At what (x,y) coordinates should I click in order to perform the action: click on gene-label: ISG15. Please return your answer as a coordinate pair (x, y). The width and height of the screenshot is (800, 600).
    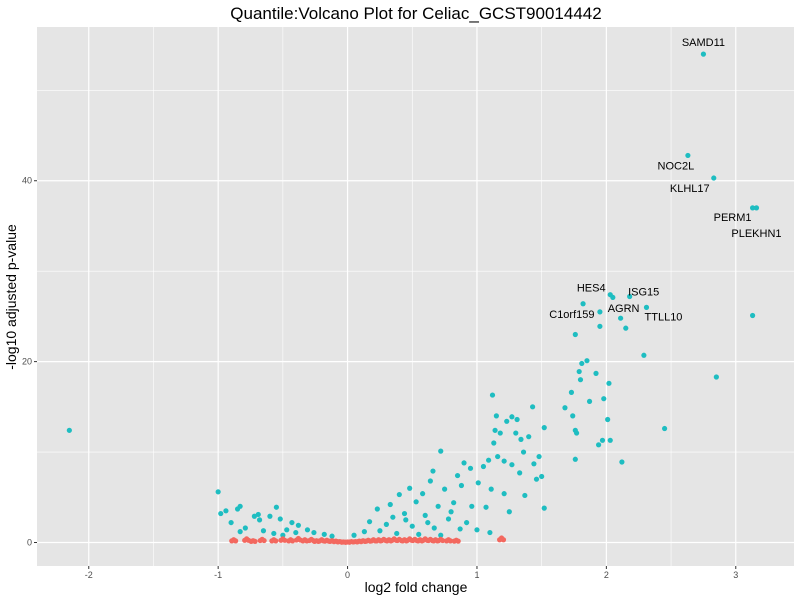
    Looking at the image, I should click on (643, 293).